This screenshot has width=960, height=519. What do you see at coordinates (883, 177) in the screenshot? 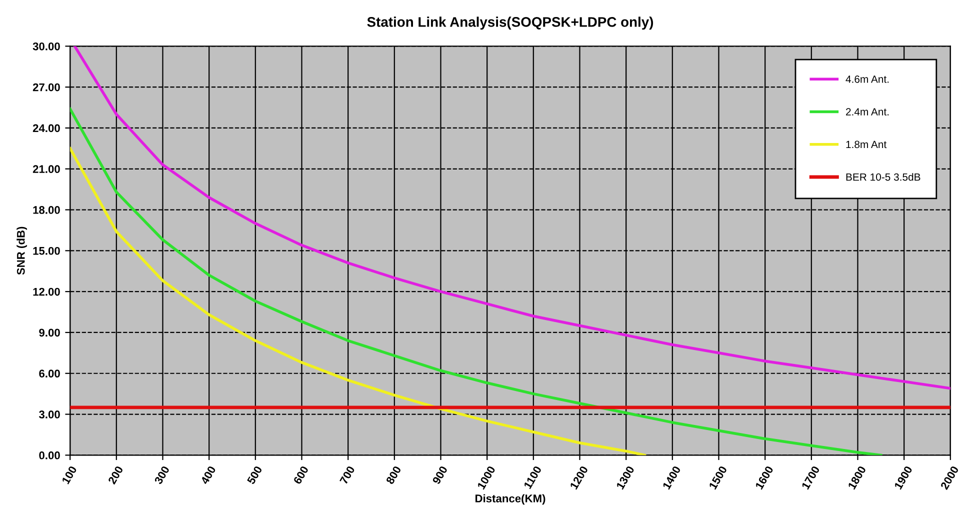
I see `legend-label: BER 10-5 3.5dB` at bounding box center [883, 177].